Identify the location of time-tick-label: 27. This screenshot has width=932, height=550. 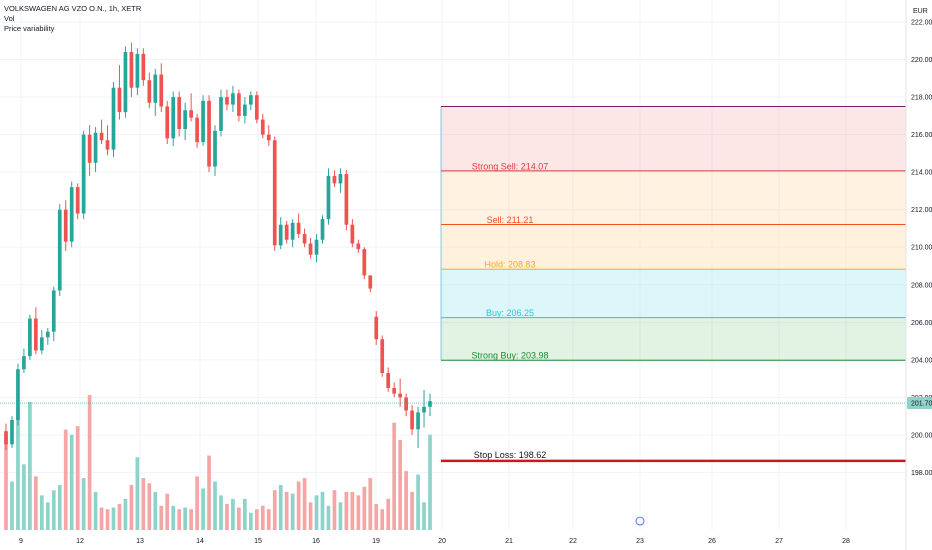
(779, 541).